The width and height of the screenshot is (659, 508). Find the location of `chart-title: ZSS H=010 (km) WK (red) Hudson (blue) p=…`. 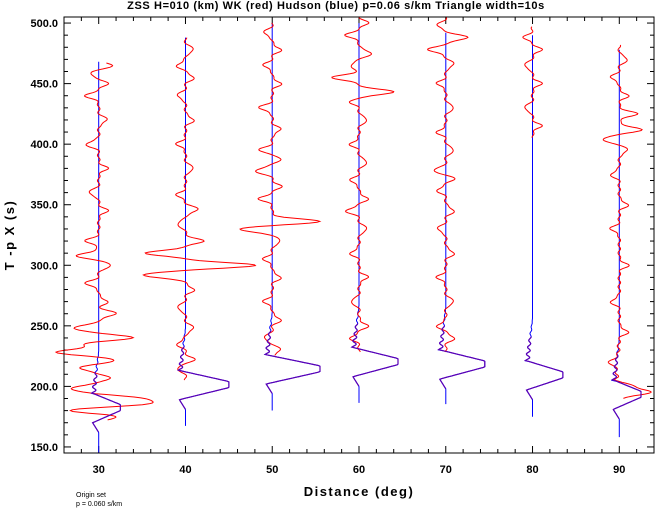

chart-title: ZSS H=010 (km) WK (red) Hudson (blue) p=… is located at coordinates (336, 6).